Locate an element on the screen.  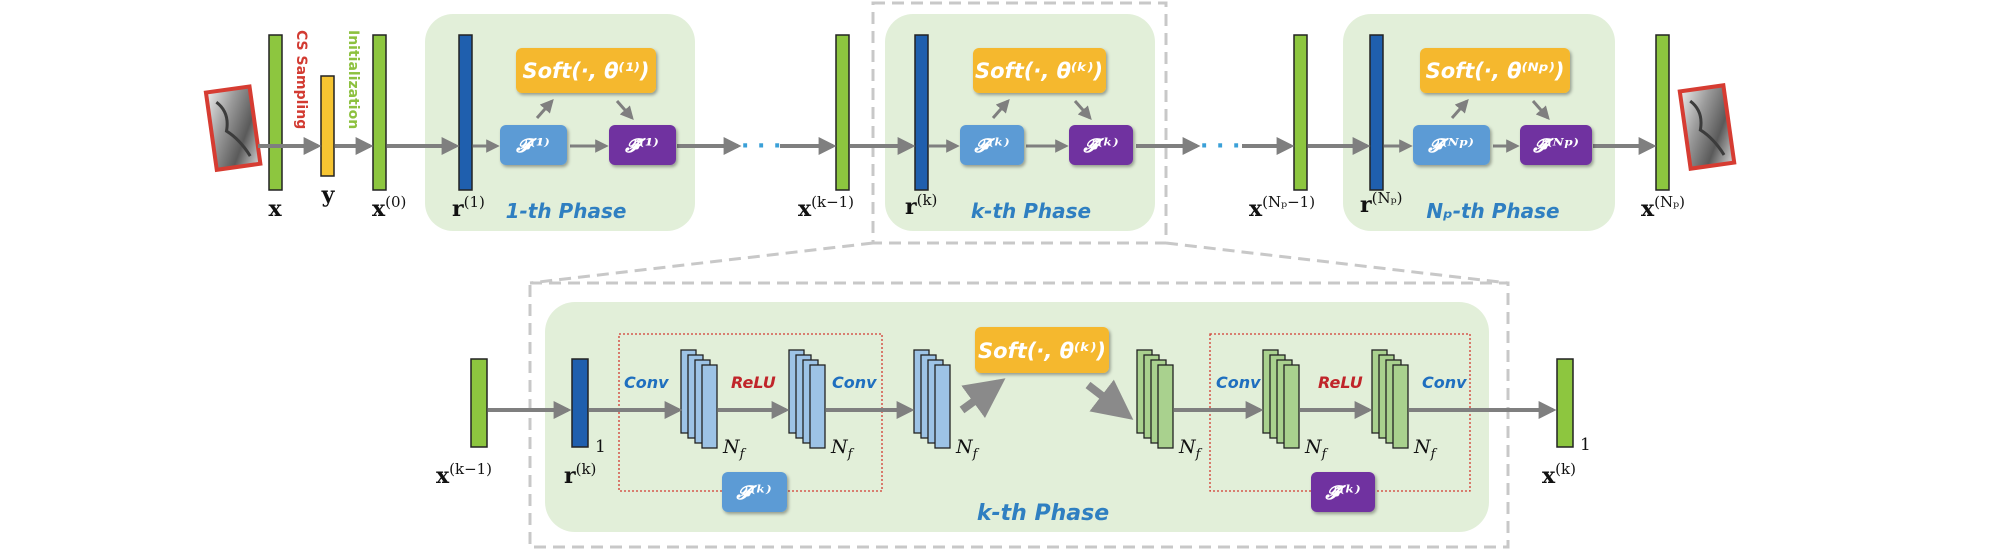
label-r1: r(1) is located at coordinates (468, 207).